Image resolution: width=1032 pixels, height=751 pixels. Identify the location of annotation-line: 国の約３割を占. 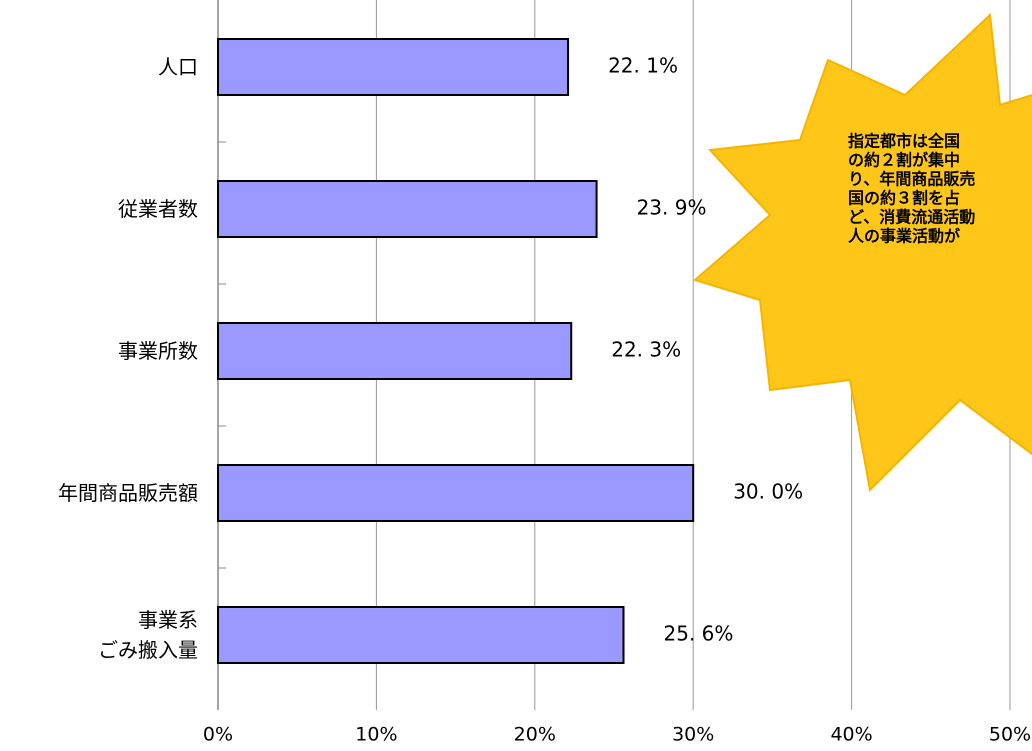
(904, 198).